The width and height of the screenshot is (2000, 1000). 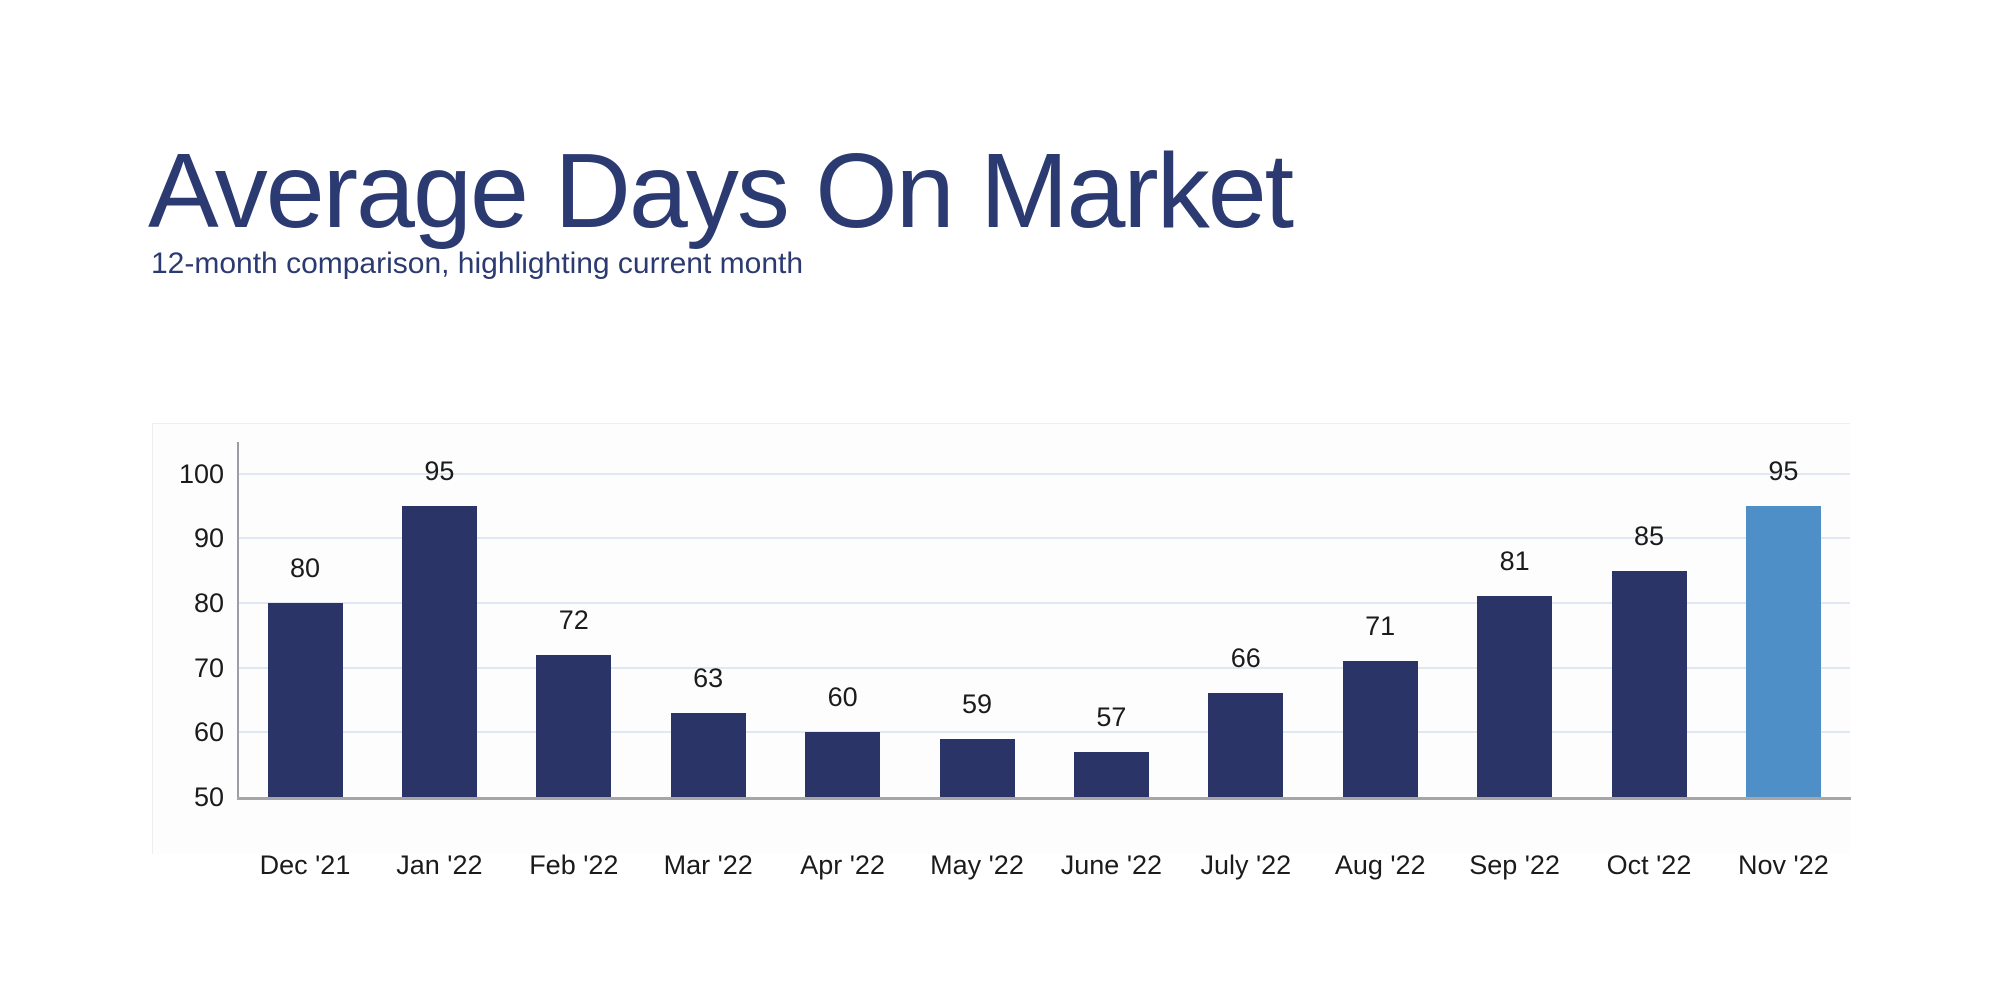 What do you see at coordinates (1111, 865) in the screenshot?
I see `x-axis-label-june-22: June '22` at bounding box center [1111, 865].